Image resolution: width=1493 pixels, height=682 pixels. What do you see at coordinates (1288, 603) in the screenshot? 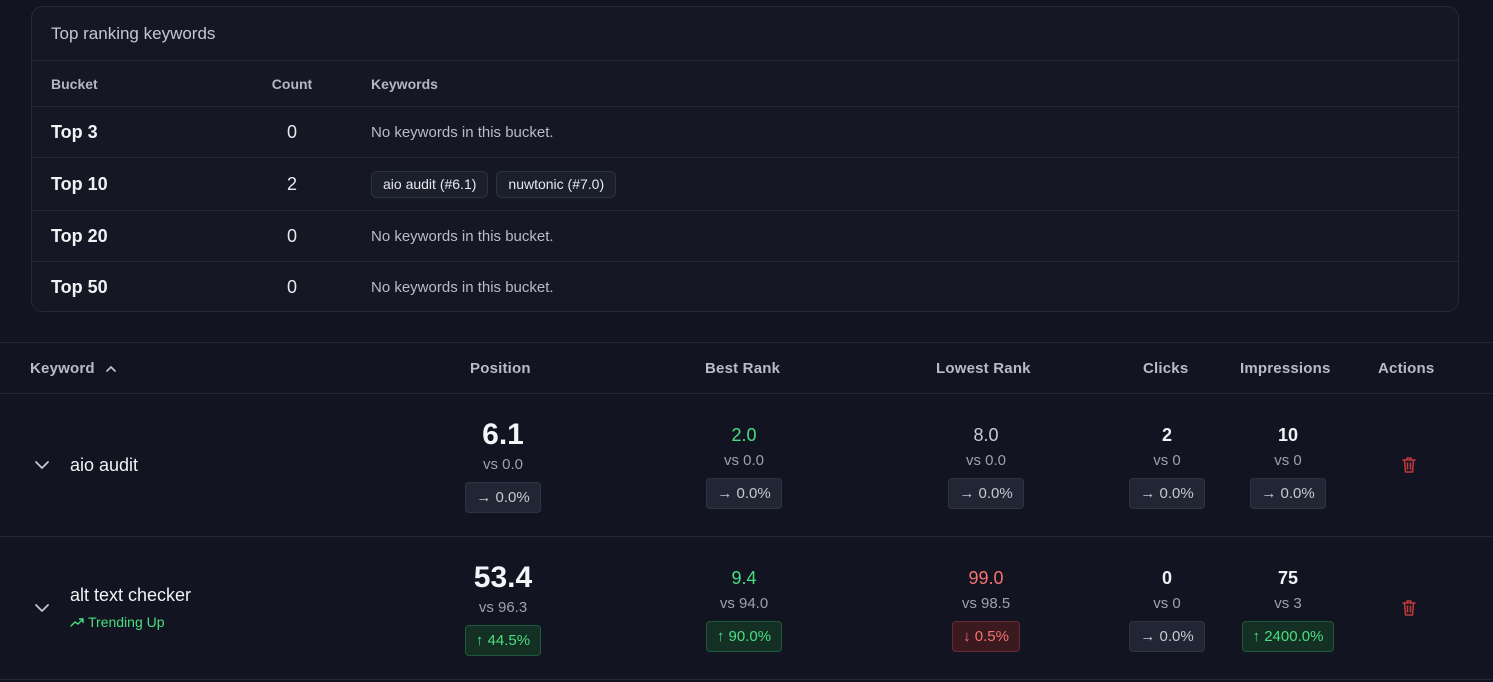
I see `impressions-vs: vs 3` at bounding box center [1288, 603].